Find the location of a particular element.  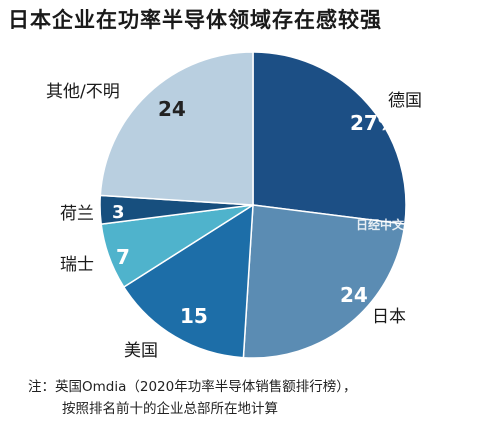

slice-category-label-4: 荷兰 is located at coordinates (77, 214).